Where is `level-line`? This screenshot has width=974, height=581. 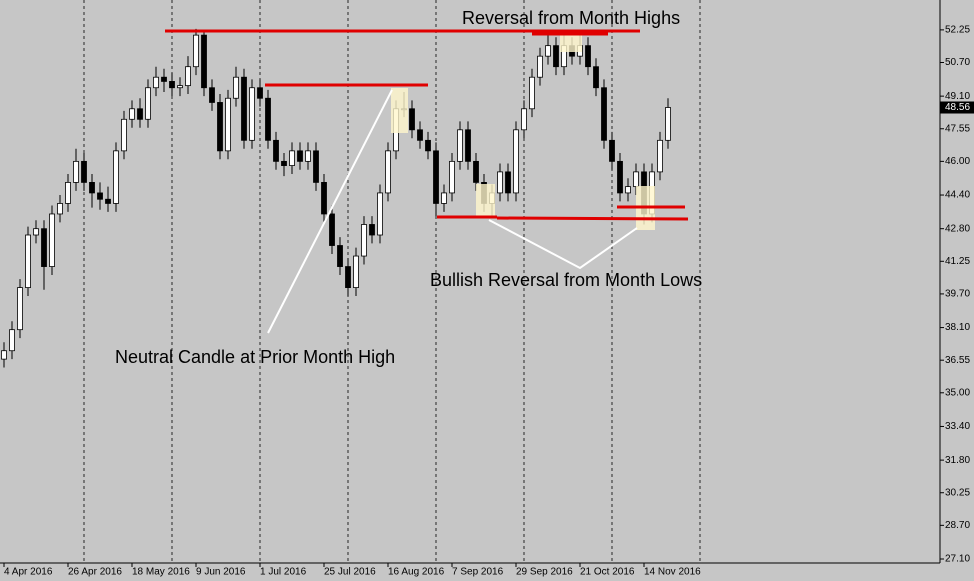
level-line is located at coordinates (592, 218).